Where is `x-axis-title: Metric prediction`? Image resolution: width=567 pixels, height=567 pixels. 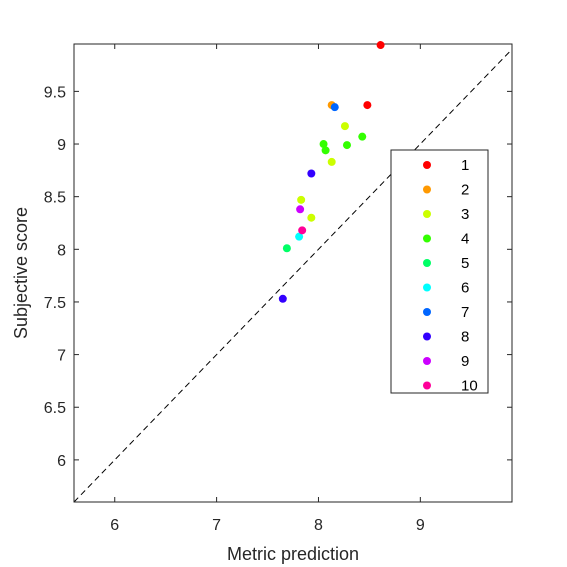
x-axis-title: Metric prediction is located at coordinates (293, 554).